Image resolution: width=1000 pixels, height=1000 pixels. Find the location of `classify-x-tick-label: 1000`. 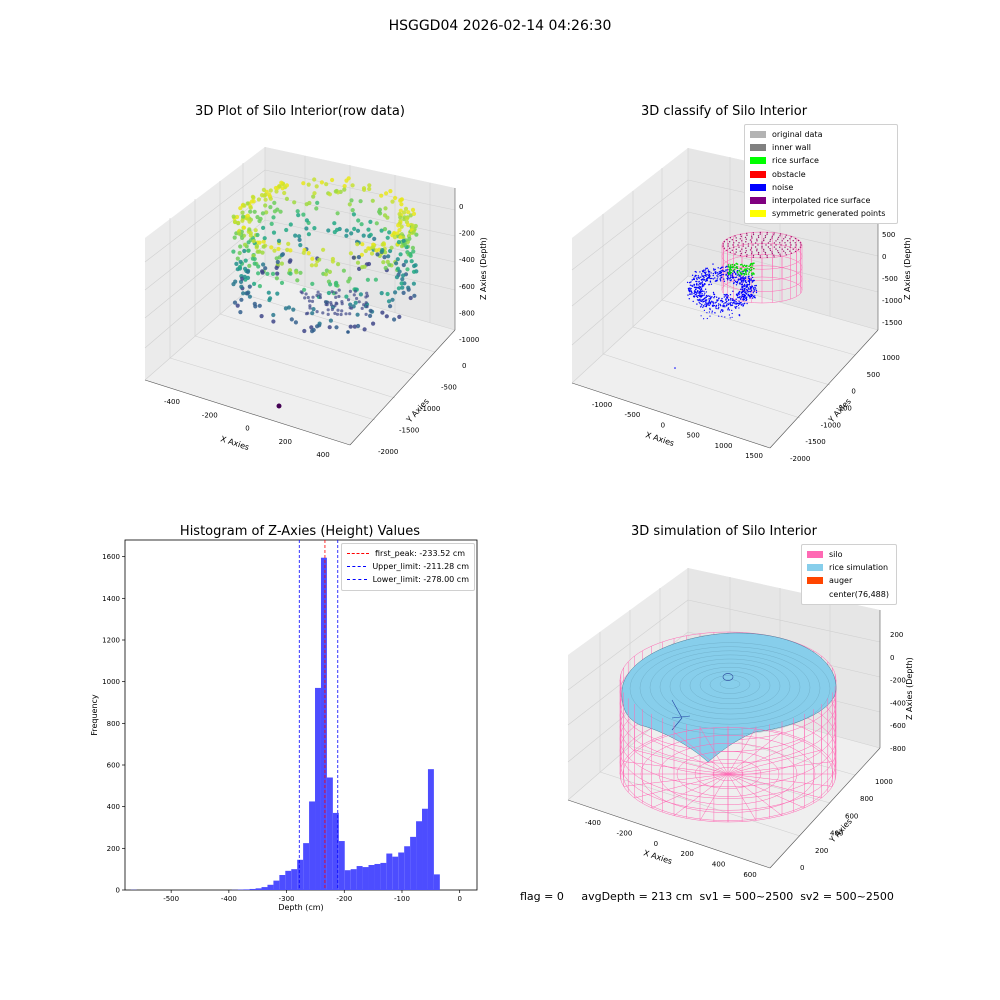

classify-x-tick-label: 1000 is located at coordinates (724, 446).